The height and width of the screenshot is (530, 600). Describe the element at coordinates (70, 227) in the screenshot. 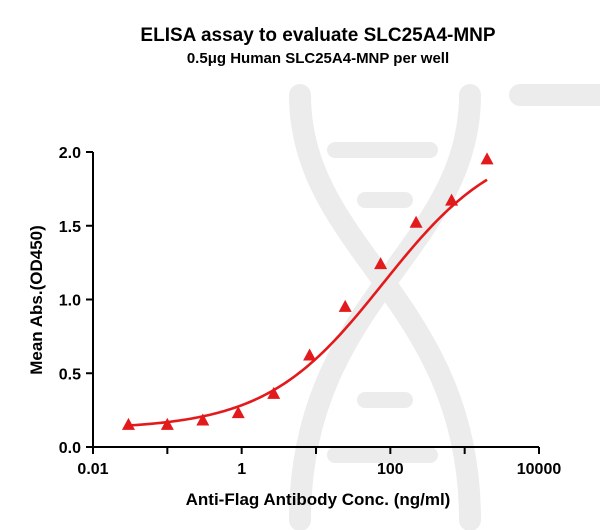

I see `y-tick-label: 1.5` at that location.